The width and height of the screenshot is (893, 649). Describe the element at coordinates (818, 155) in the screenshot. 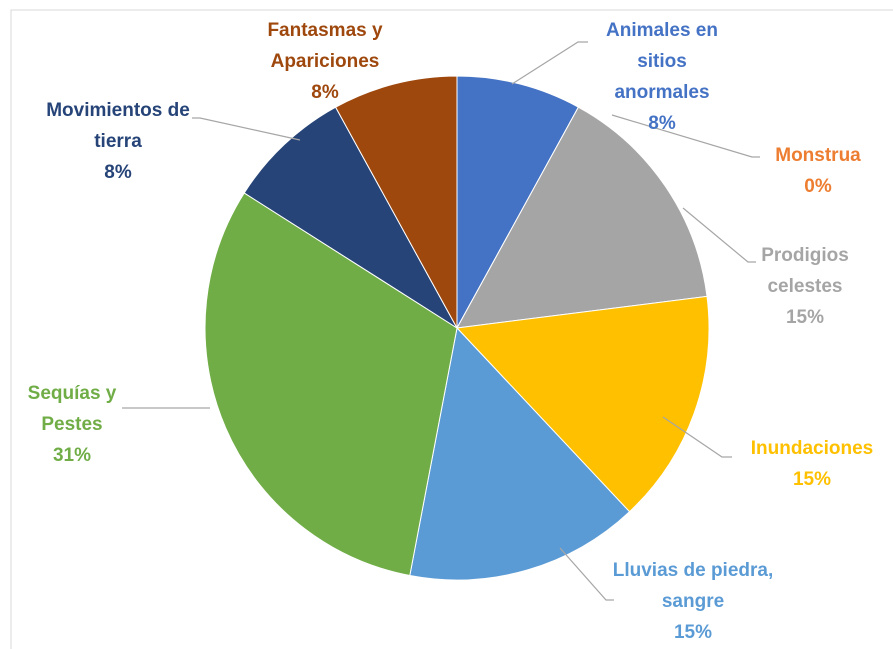

I see `category-name: Monstrua` at that location.